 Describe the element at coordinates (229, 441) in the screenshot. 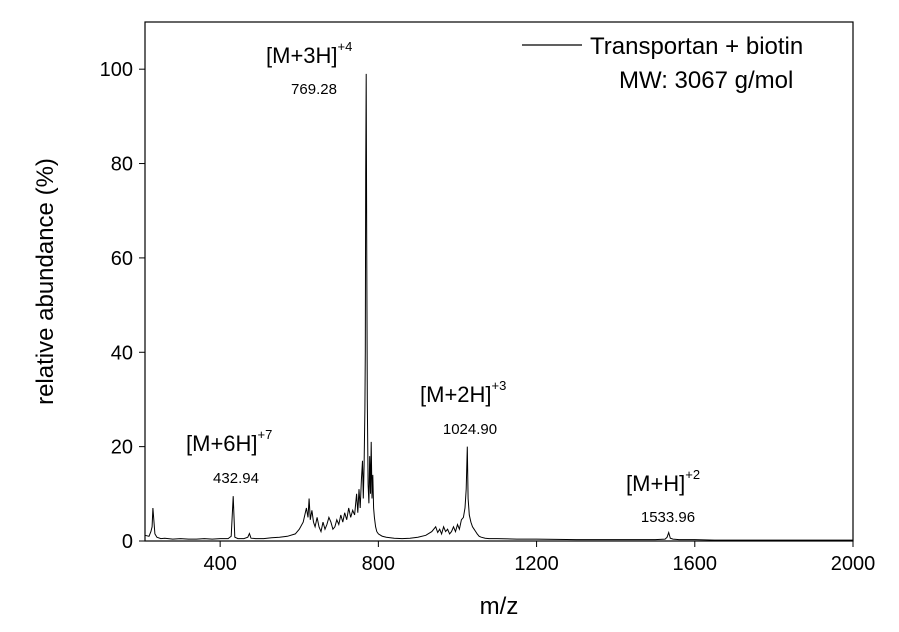

I see `peak-ion-label: [M+6H]+7` at that location.